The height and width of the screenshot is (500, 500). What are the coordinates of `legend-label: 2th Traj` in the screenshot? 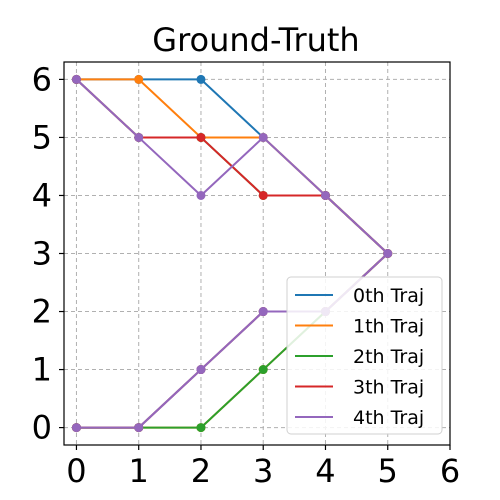 It's located at (388, 357).